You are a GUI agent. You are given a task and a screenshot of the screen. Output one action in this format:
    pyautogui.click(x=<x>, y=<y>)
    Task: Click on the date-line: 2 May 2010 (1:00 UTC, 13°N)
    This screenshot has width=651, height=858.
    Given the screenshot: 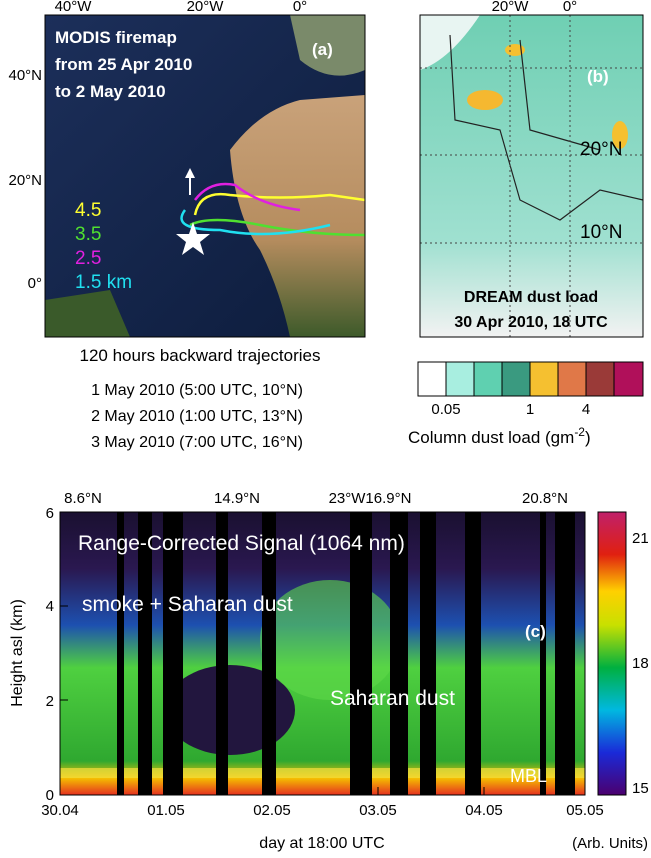 What is the action you would take?
    pyautogui.click(x=197, y=416)
    